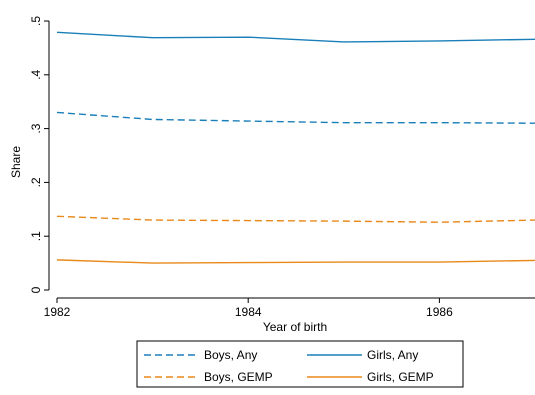 This screenshot has width=535, height=395. I want to click on y-tick-label: 0, so click(36, 289).